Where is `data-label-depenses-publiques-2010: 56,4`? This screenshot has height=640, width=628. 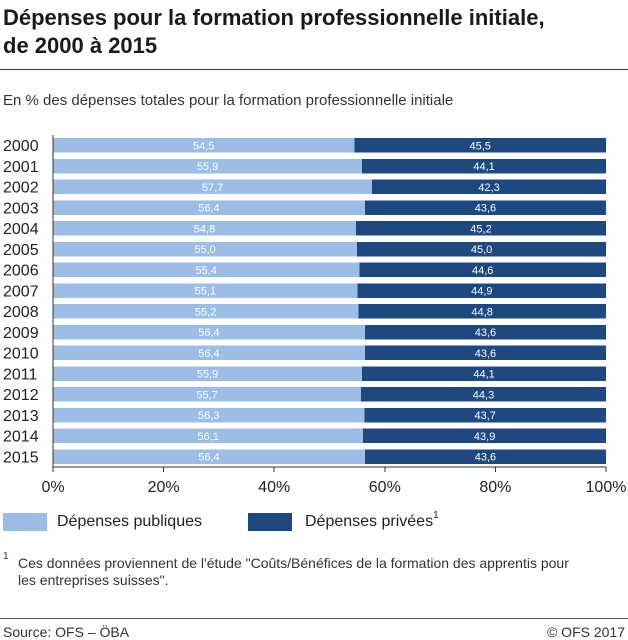 data-label-depenses-publiques-2010: 56,4 is located at coordinates (208, 354).